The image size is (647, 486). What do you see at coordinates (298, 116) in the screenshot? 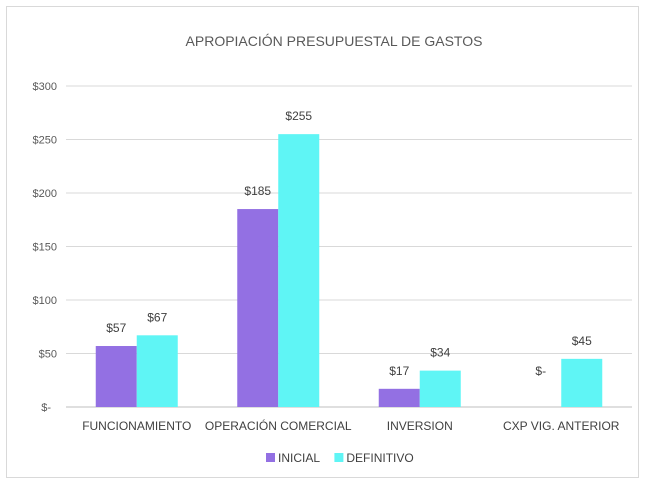
I see `data-label: $255` at bounding box center [298, 116].